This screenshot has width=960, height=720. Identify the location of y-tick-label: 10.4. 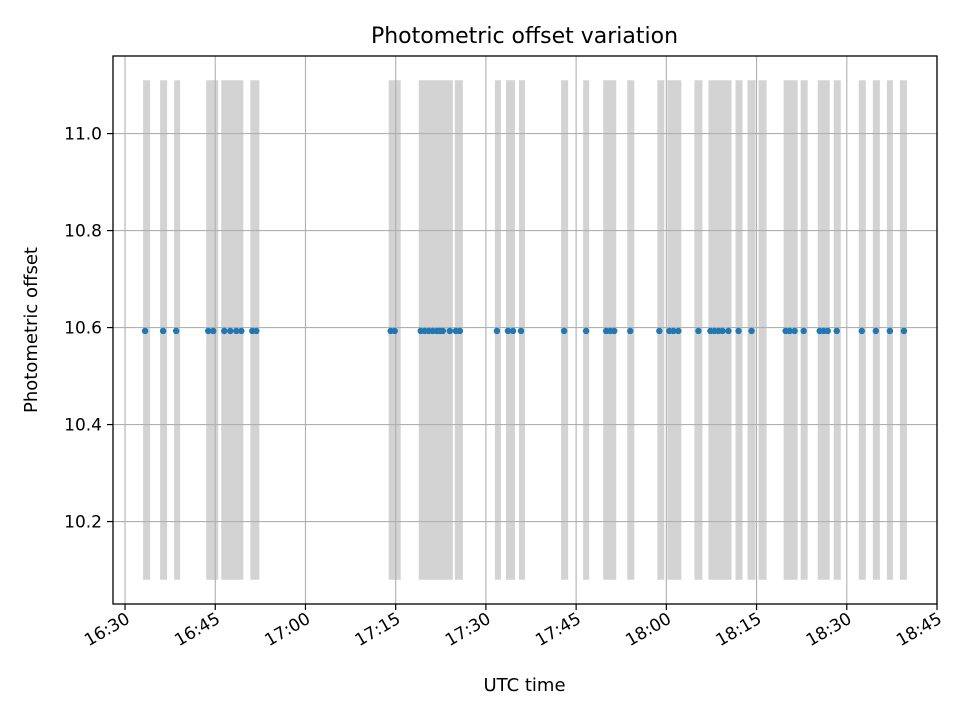
(83, 426).